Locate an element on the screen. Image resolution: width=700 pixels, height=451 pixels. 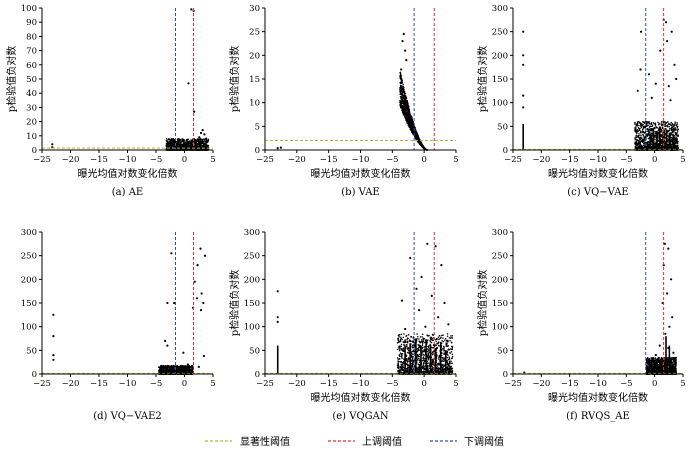
y-axis-label: p检验值负对数 is located at coordinates (482, 79).